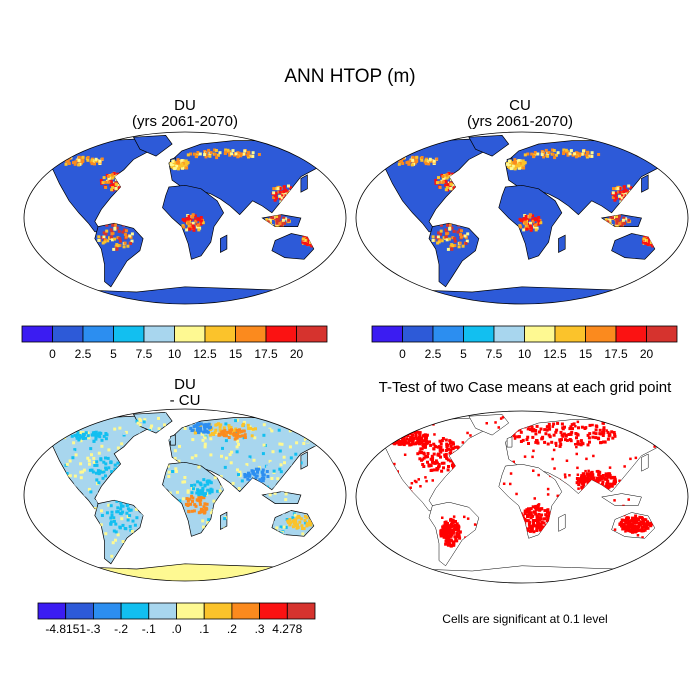 This screenshot has width=700, height=700. Describe the element at coordinates (494, 354) in the screenshot. I see `cu-colorbar-tick-label: 7.5` at that location.